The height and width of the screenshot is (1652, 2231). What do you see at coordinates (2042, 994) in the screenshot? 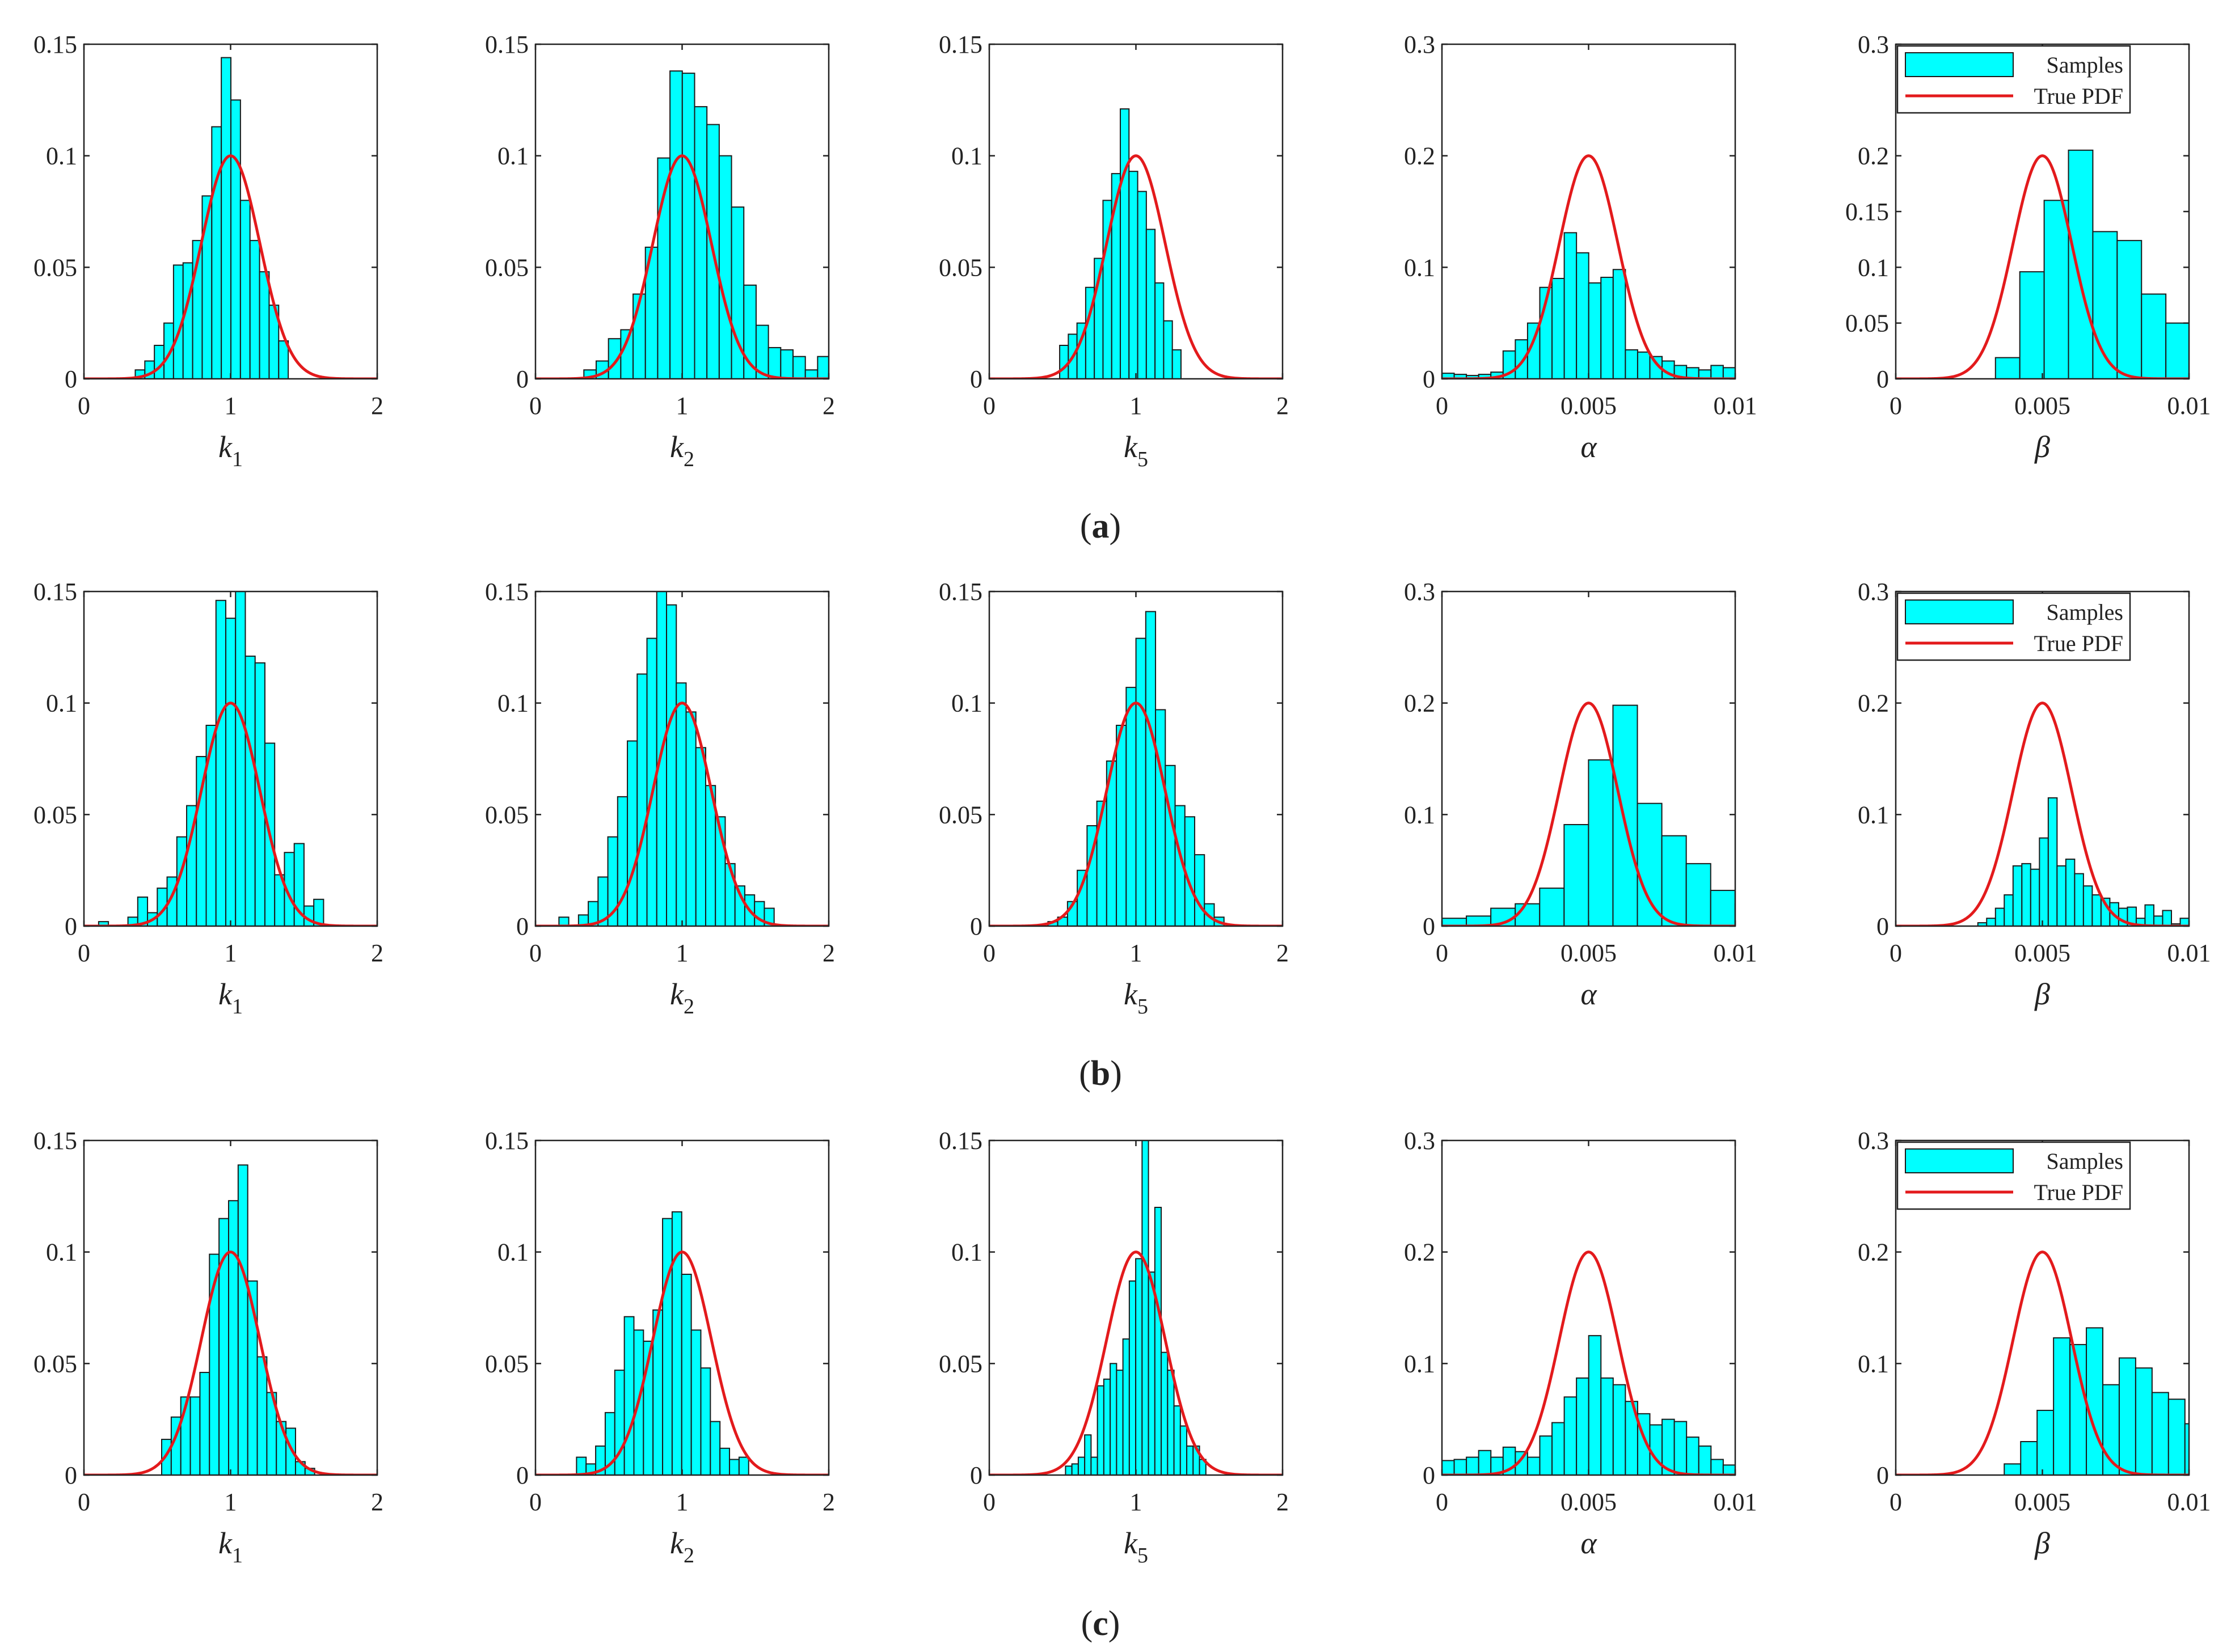
I see `x-axis-label-symbol: β` at bounding box center [2042, 994].